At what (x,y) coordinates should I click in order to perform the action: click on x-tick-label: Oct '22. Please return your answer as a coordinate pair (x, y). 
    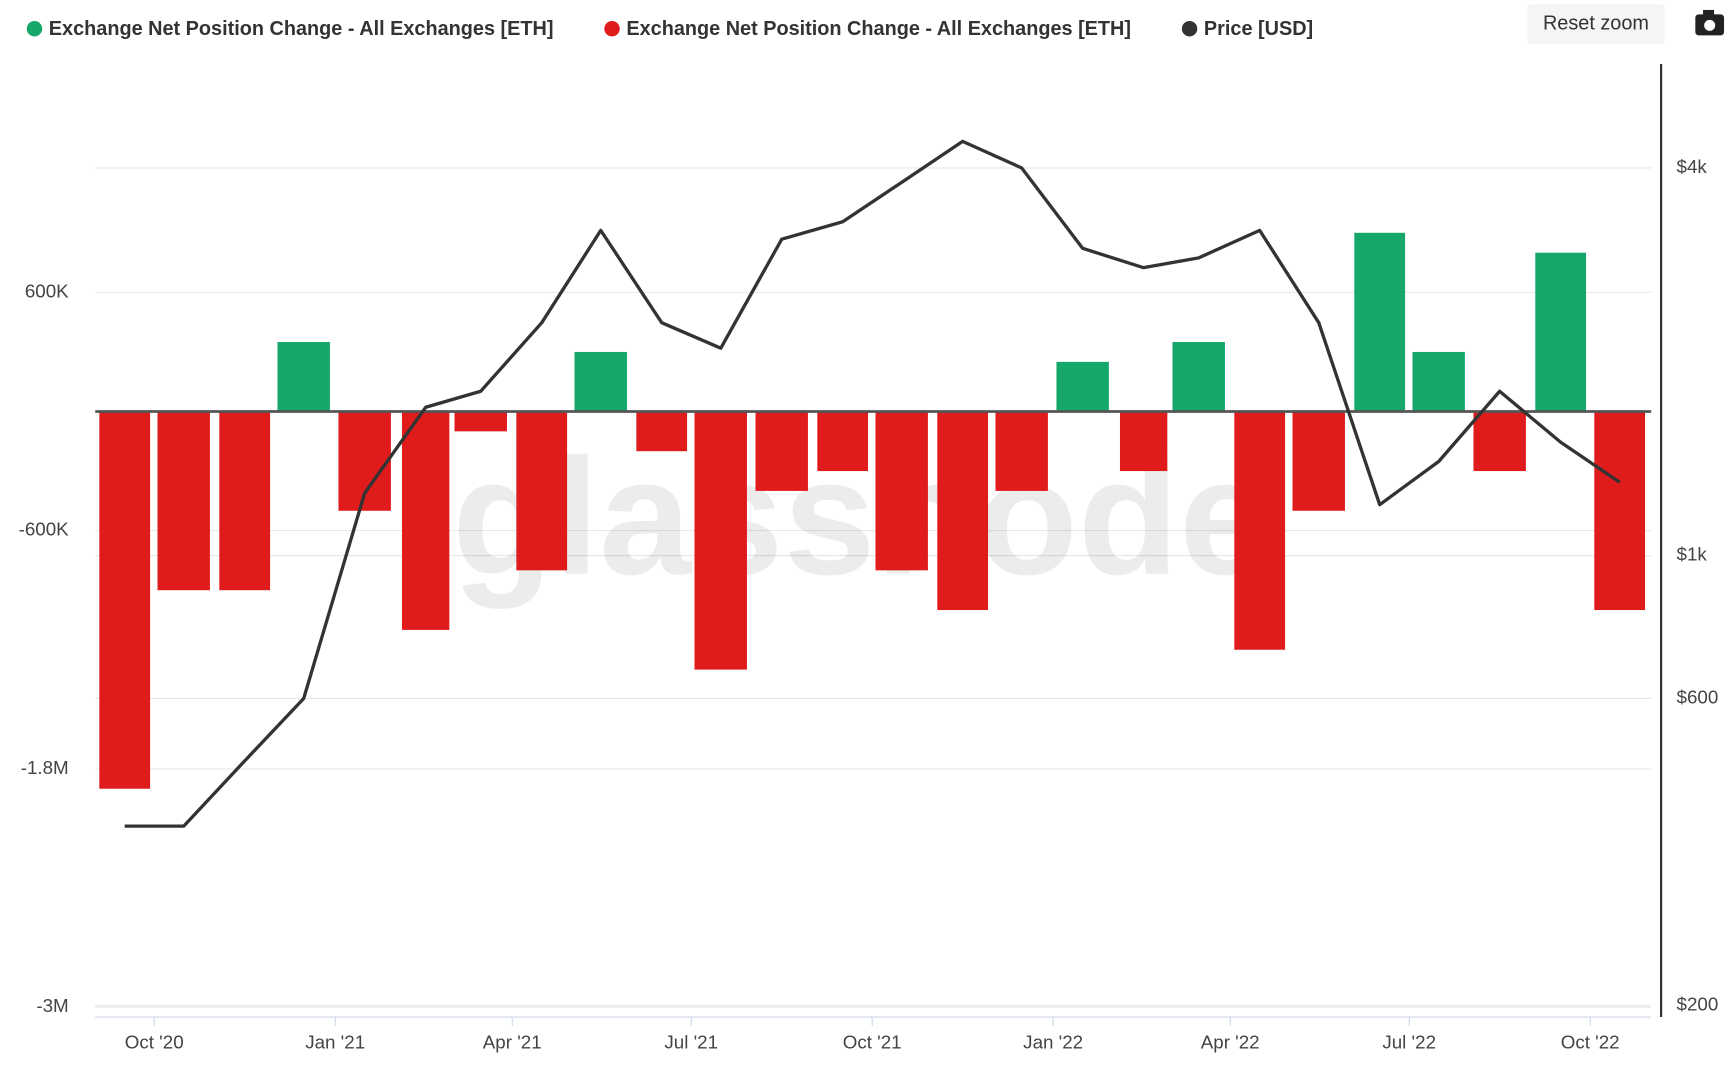
    Looking at the image, I should click on (1590, 1042).